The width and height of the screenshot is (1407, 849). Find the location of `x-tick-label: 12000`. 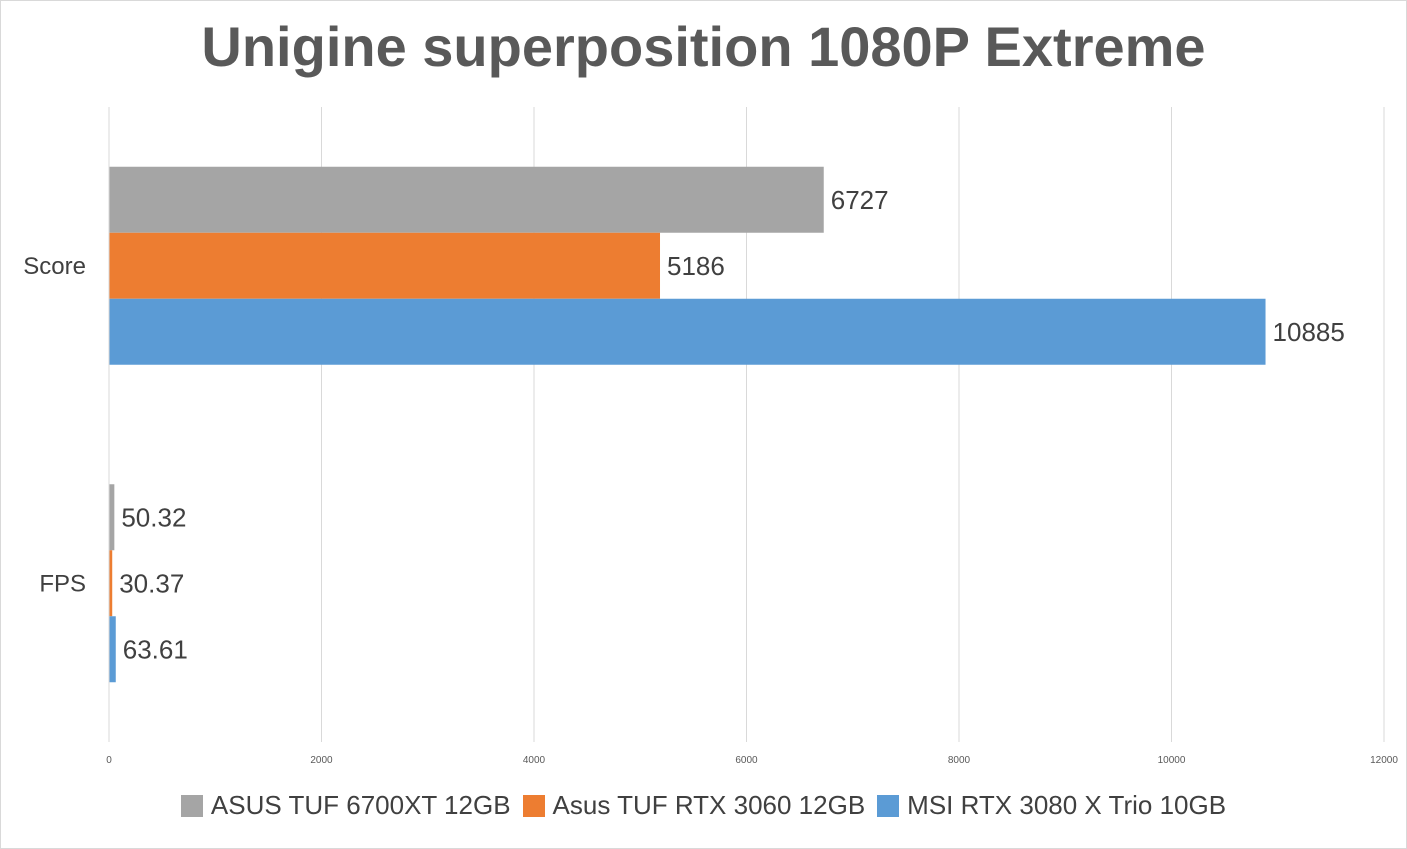

x-tick-label: 12000 is located at coordinates (1384, 760).